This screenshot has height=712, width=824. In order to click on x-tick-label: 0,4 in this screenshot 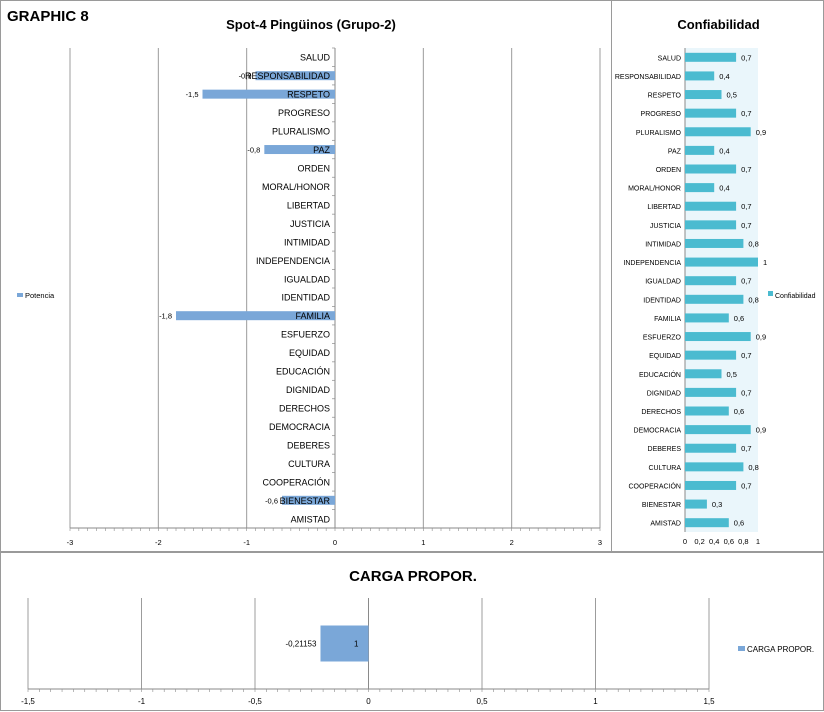, I will do `click(714, 541)`.